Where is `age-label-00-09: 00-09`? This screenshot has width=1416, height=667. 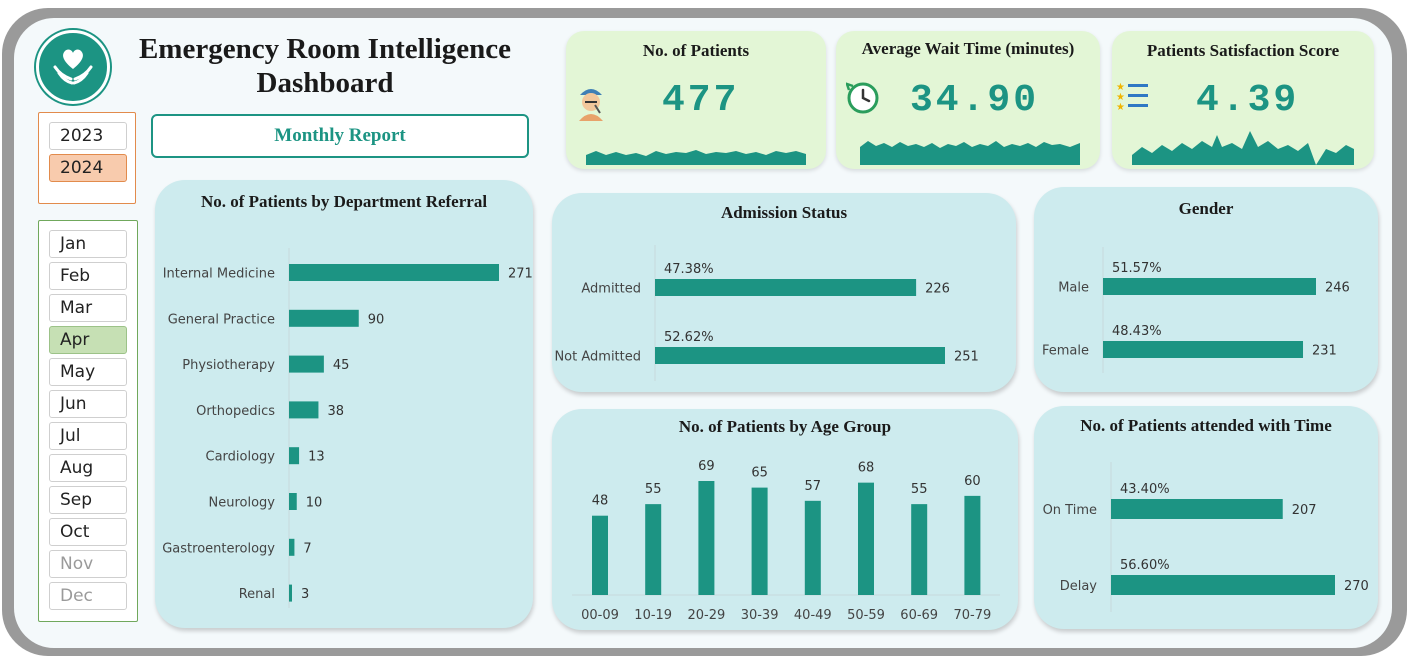
age-label-00-09: 00-09 is located at coordinates (600, 615).